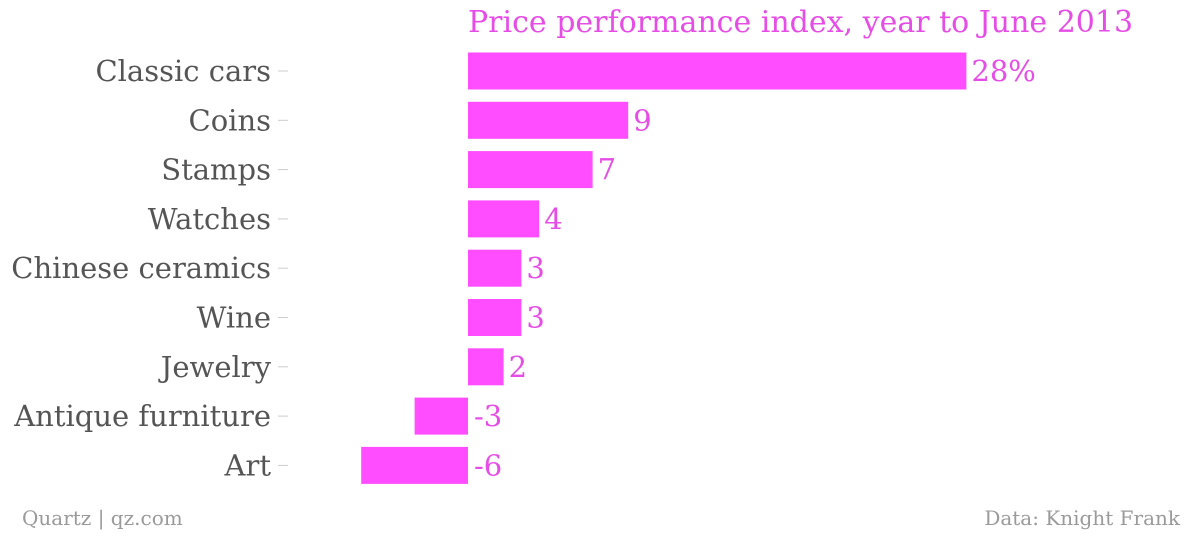 This screenshot has width=1200, height=536. Describe the element at coordinates (1003, 71) in the screenshot. I see `value-label: 28%` at that location.